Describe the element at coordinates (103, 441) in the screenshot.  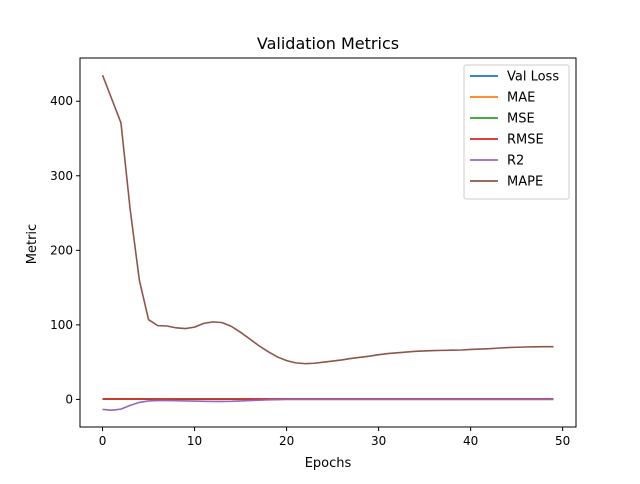
I see `x-tick-label: 0` at that location.